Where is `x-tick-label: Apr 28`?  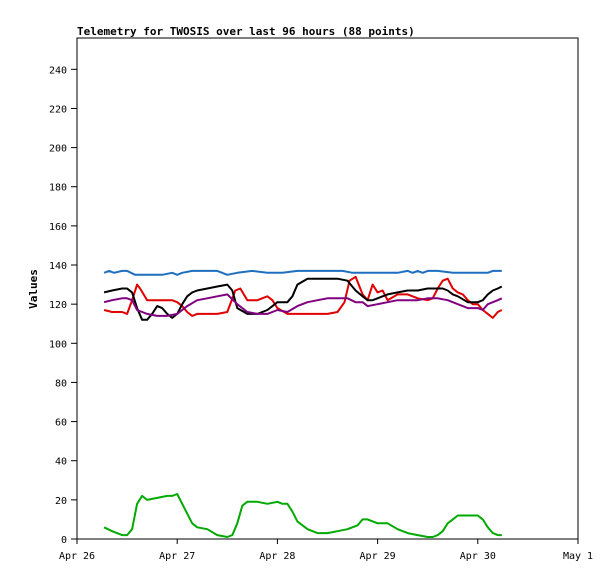 x-tick-label: Apr 28 is located at coordinates (277, 556).